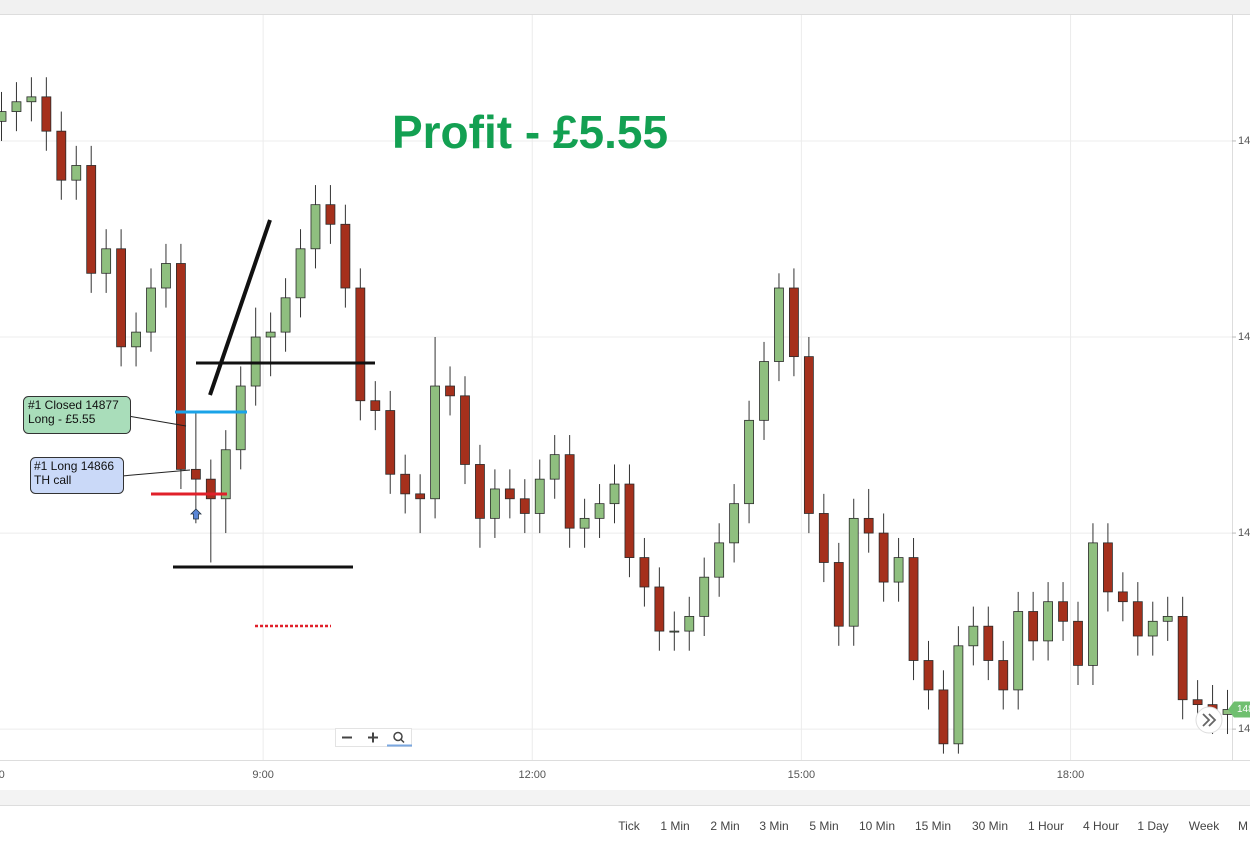  What do you see at coordinates (73, 405) in the screenshot?
I see `callout-text: #1 Closed 14877` at bounding box center [73, 405].